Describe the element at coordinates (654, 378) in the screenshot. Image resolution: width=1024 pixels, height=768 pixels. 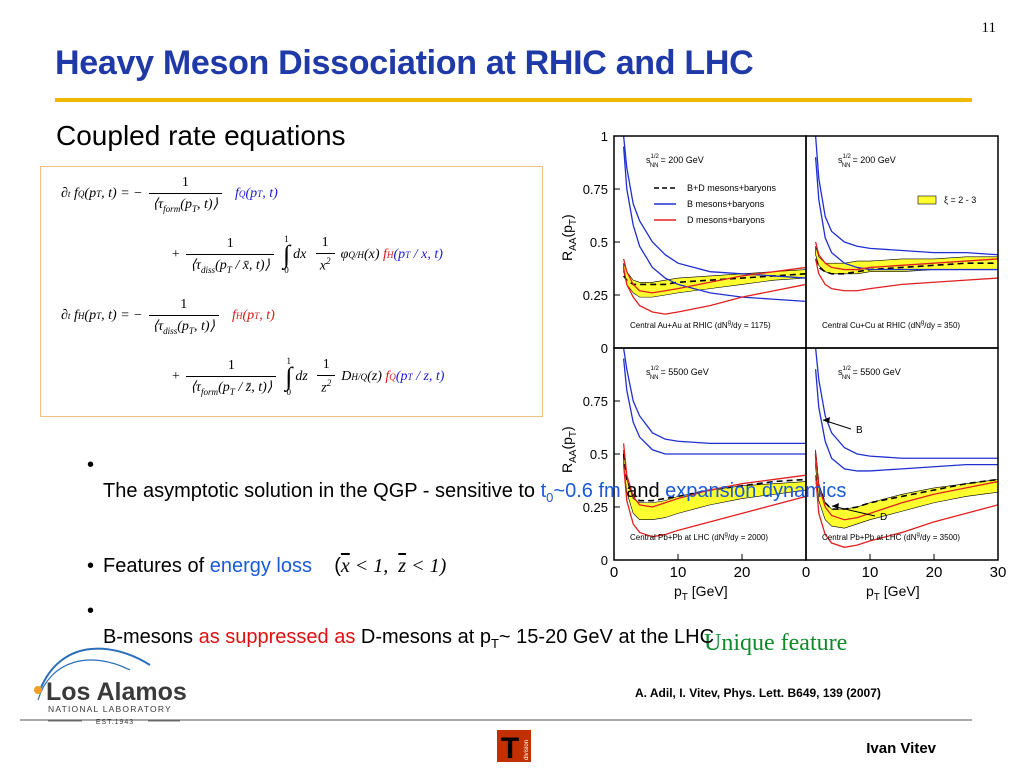
I see `label-part: NN` at that location.